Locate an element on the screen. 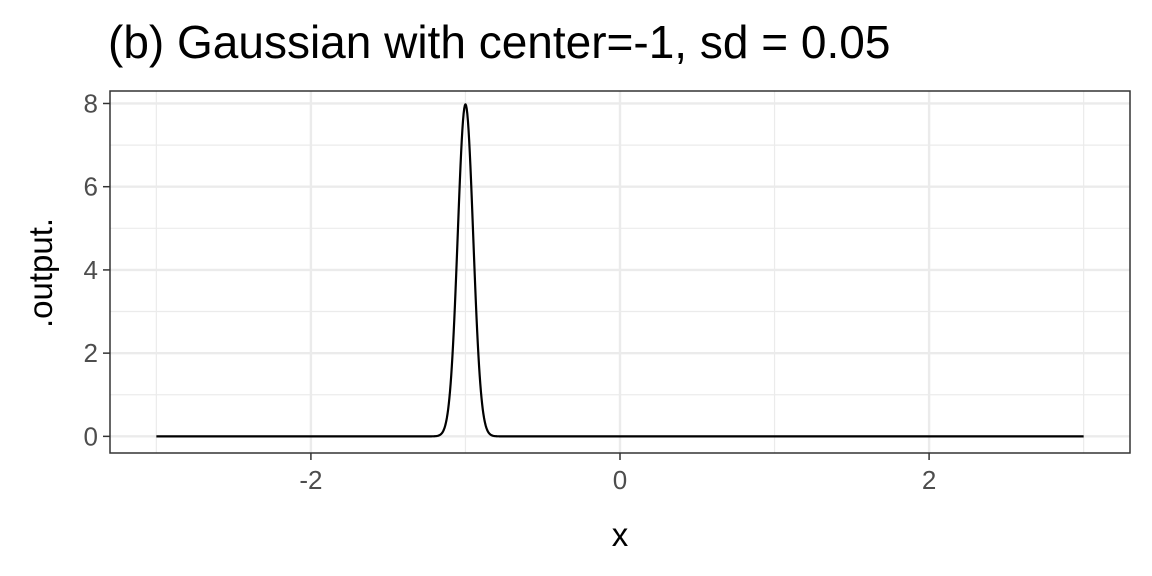 The width and height of the screenshot is (1152, 576). y-tick-label: 8 is located at coordinates (91, 103).